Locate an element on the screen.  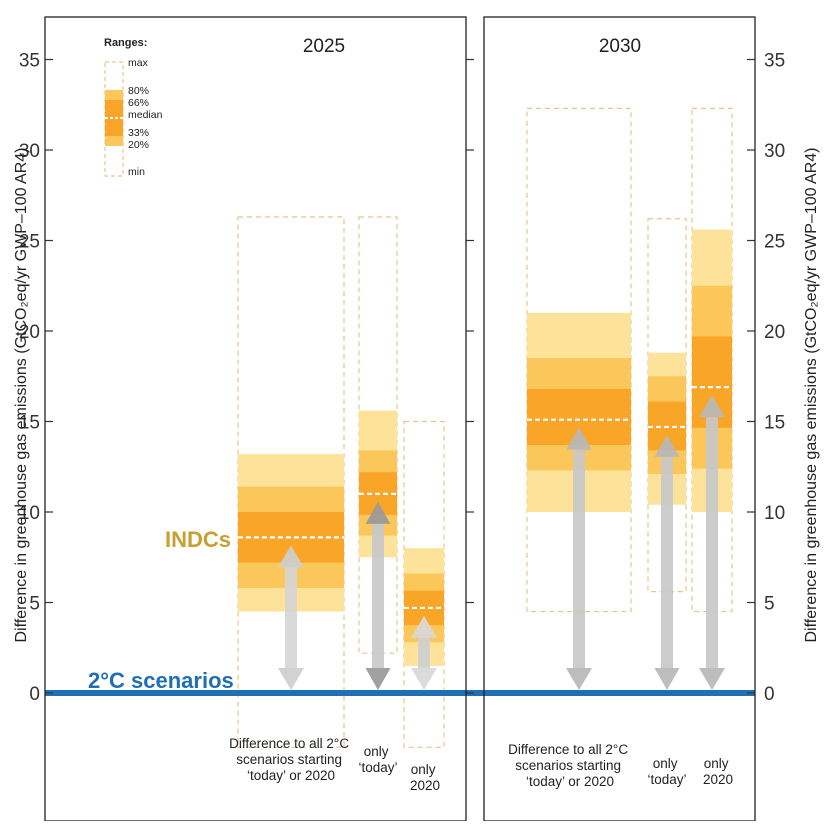
arrow-head-up-p0-b2 is located at coordinates (424, 626).